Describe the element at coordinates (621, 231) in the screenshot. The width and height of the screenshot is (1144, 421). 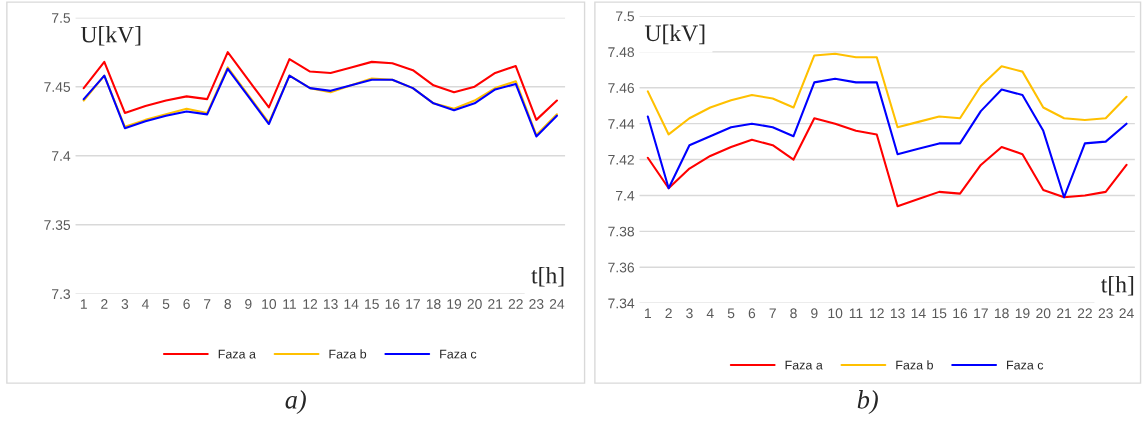
I see `y-tick-label: 7.38` at that location.